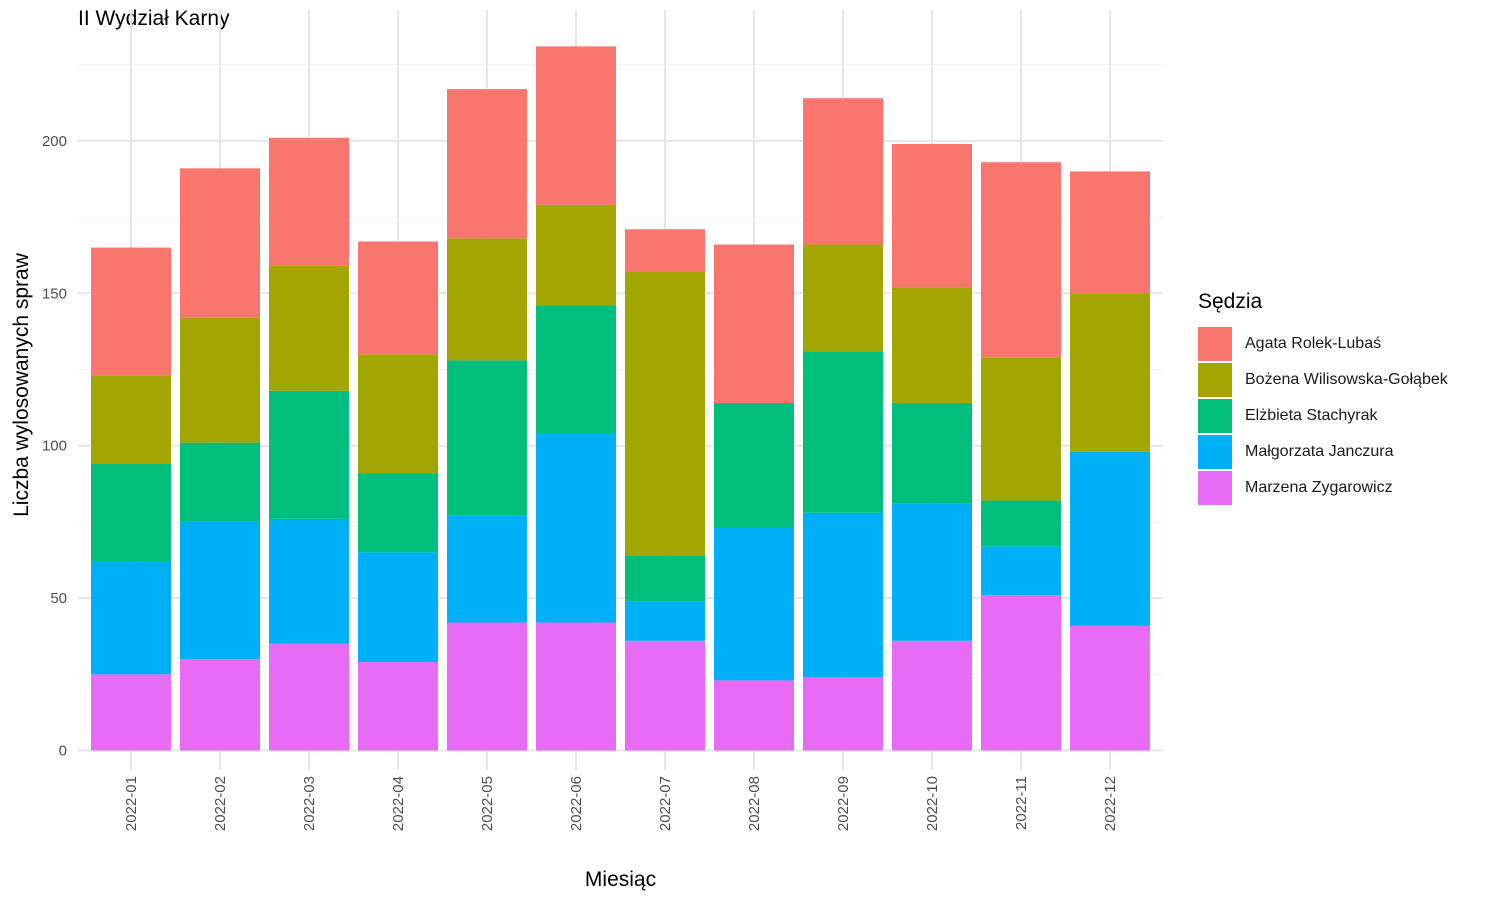  I want to click on legend-label: Małgorzata Janczura, so click(1319, 451).